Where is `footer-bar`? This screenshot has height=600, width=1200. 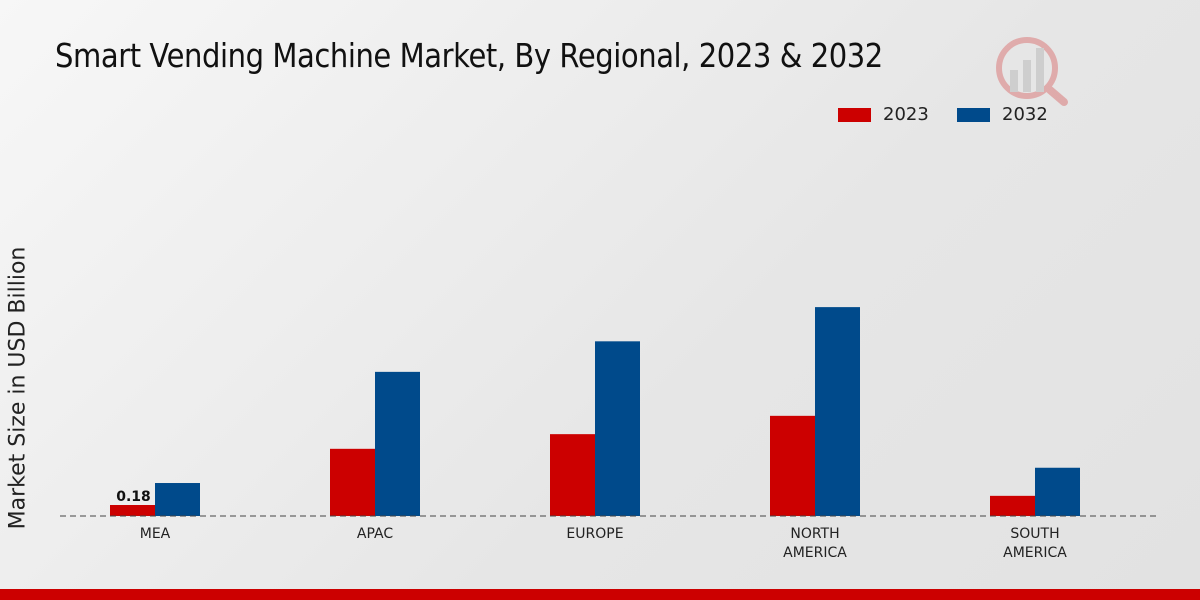
footer-bar is located at coordinates (600, 594).